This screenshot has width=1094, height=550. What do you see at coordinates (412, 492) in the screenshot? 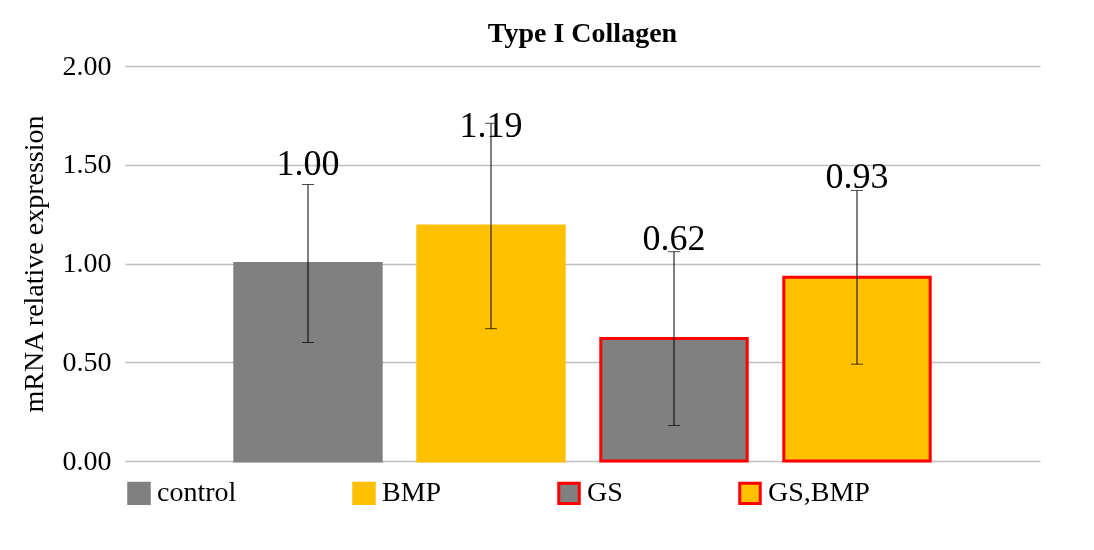
I see `legend-label: BMP` at bounding box center [412, 492].